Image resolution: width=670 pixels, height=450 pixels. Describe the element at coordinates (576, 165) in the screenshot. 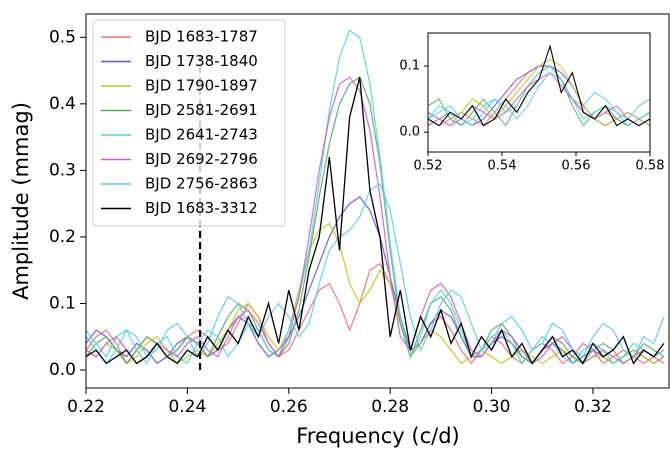

I see `x-tick-label: 0.56` at that location.